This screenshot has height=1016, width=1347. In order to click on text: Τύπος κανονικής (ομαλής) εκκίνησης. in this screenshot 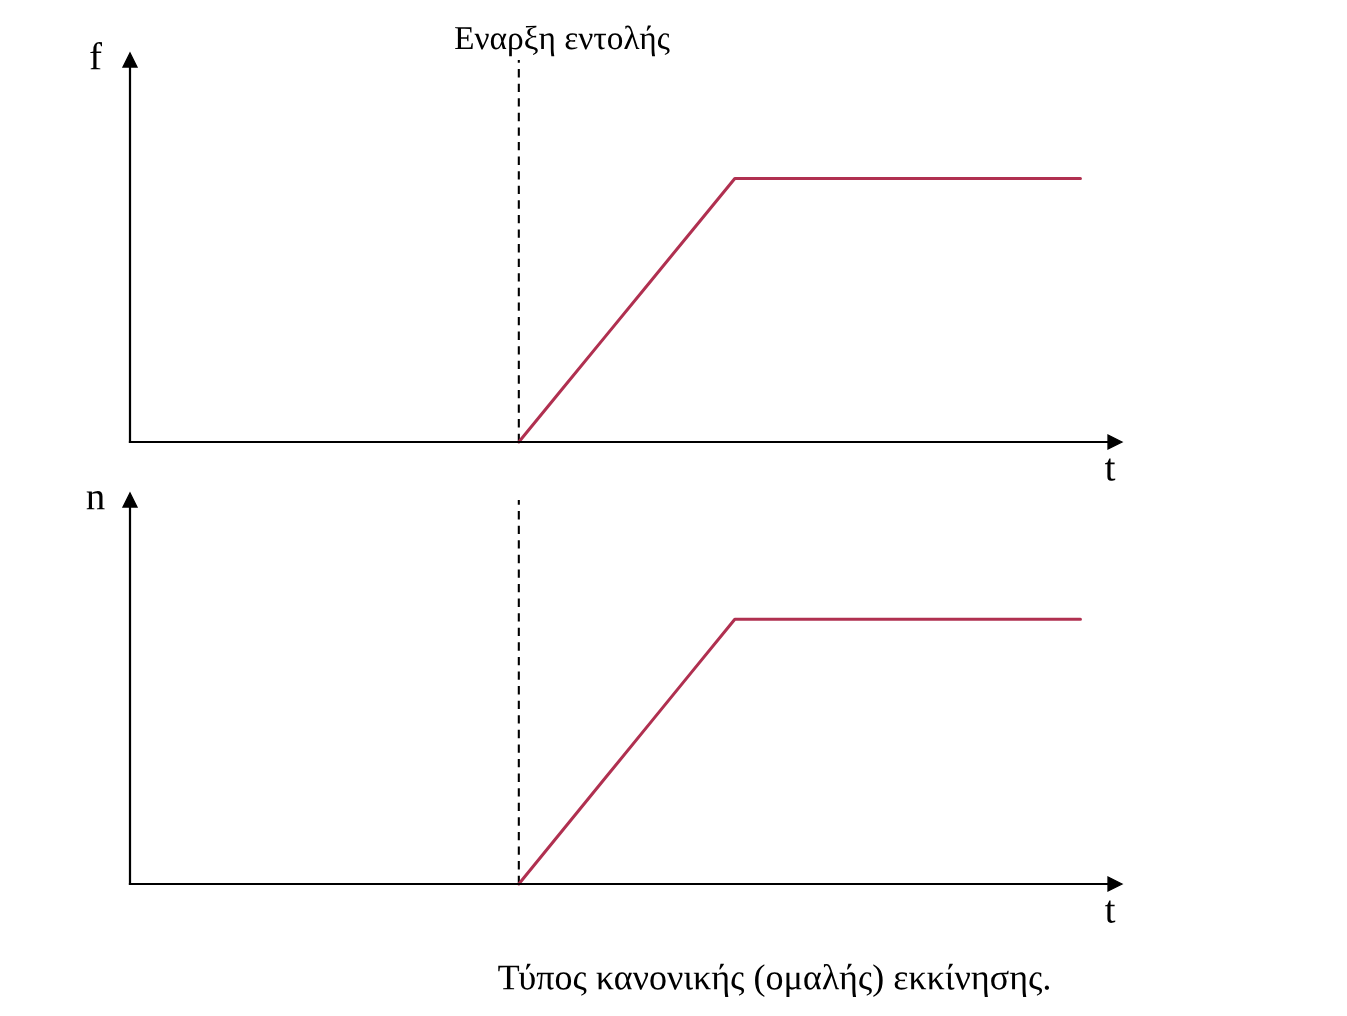, I will do `click(774, 980)`.